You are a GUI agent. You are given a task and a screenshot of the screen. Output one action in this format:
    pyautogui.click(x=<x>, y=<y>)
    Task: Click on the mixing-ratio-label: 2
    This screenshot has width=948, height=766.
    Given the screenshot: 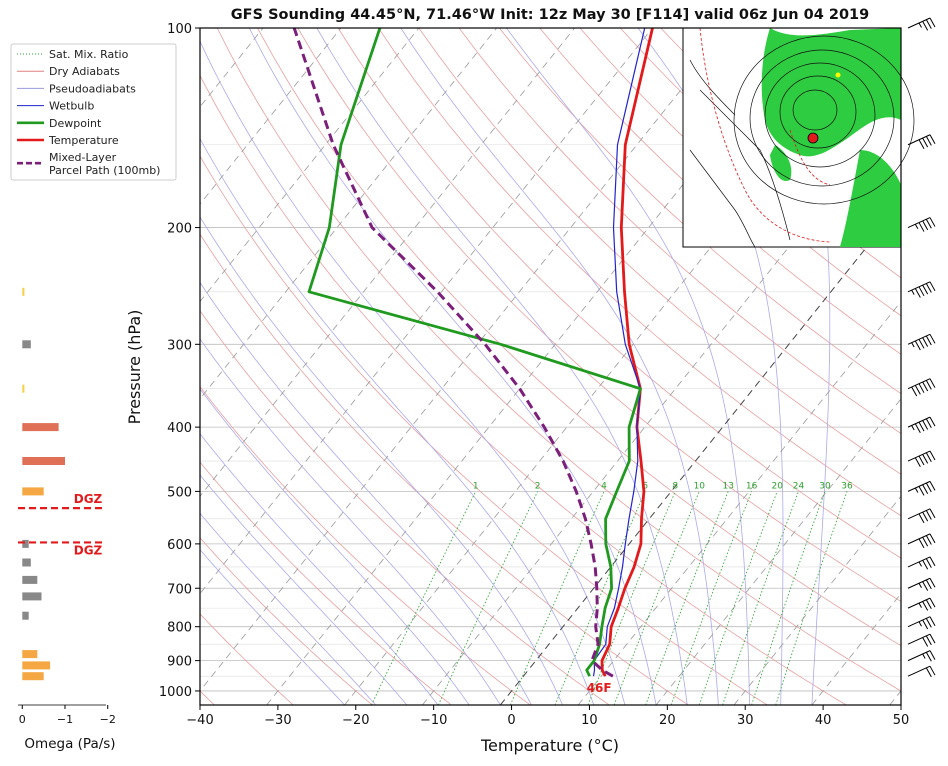 What is the action you would take?
    pyautogui.click(x=538, y=486)
    